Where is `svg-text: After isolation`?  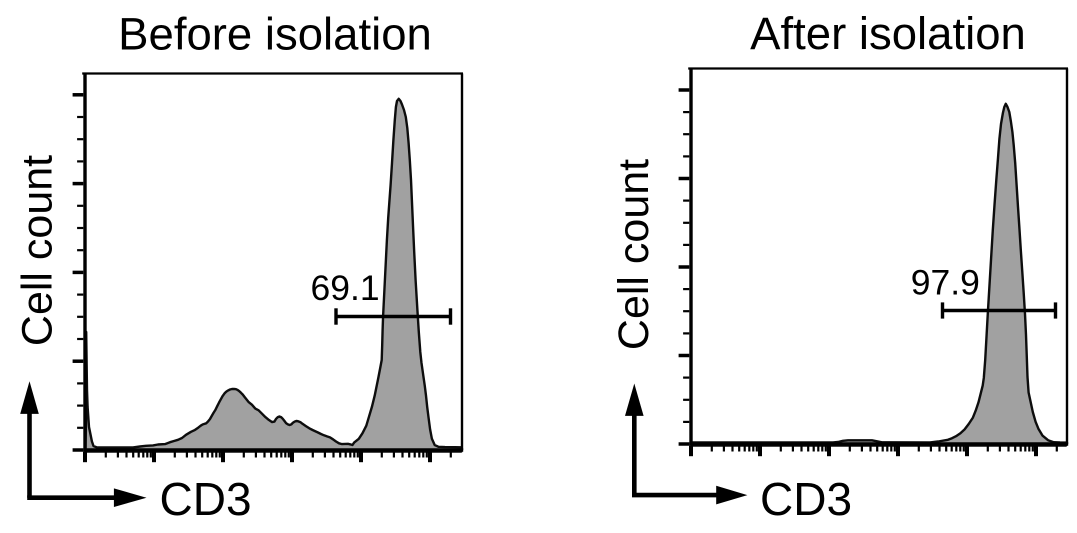
svg-text: After isolation is located at coordinates (888, 33).